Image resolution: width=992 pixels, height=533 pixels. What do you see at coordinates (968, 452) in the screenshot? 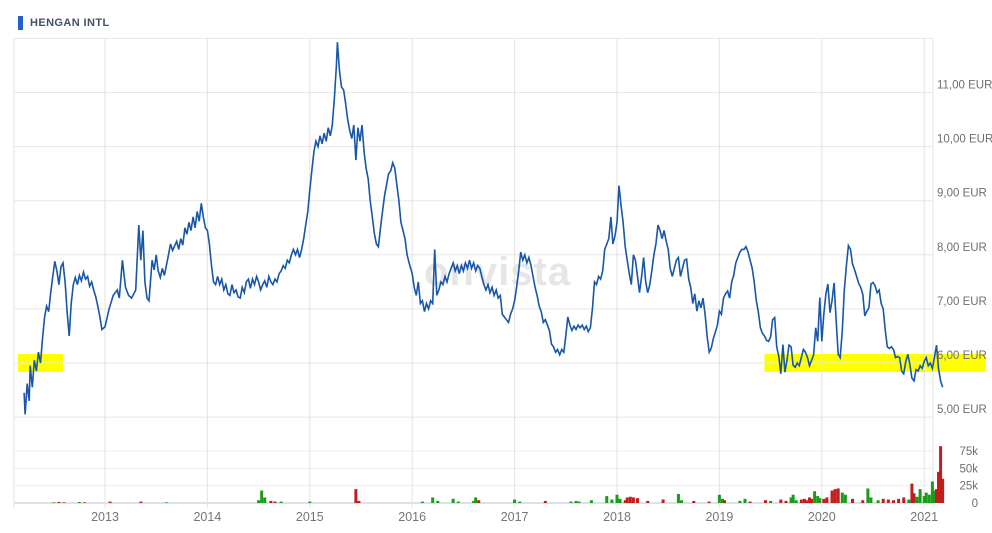
I see `volume-tick-label: 75k` at bounding box center [968, 452].